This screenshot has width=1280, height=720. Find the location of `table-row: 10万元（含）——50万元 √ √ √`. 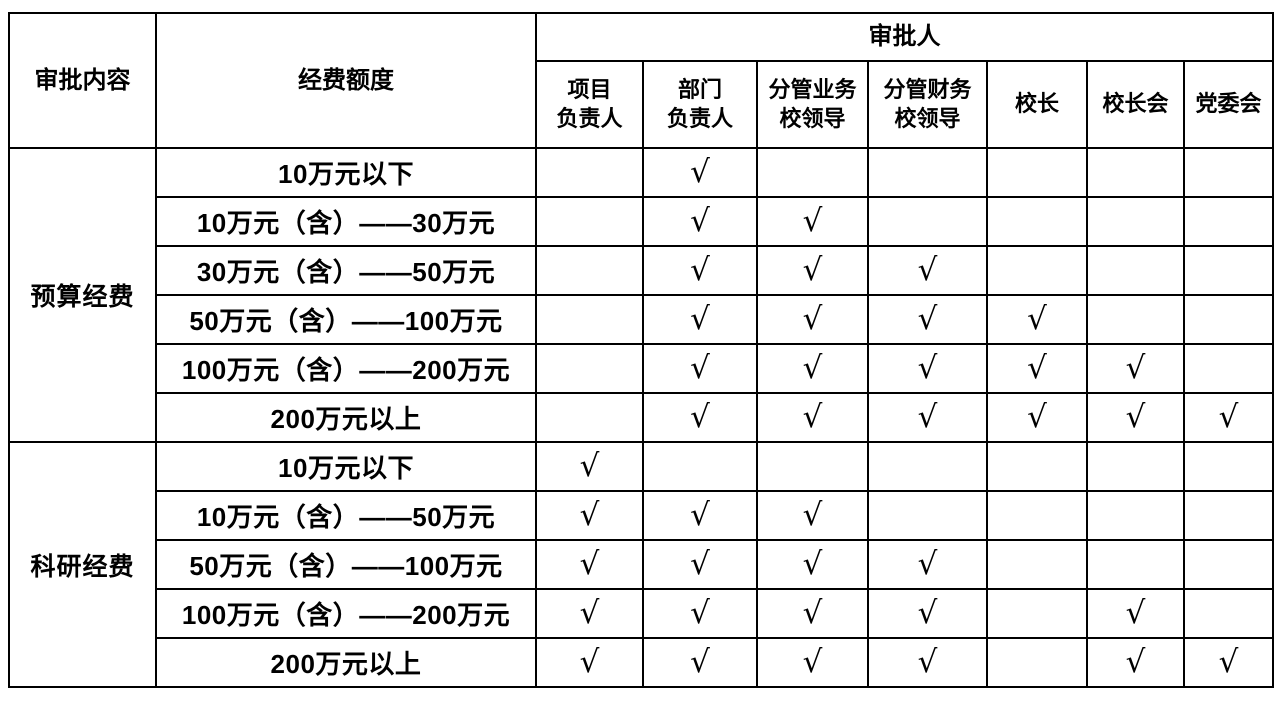

table-row: 10万元（含）——50万元 √ √ √ is located at coordinates (642, 515).